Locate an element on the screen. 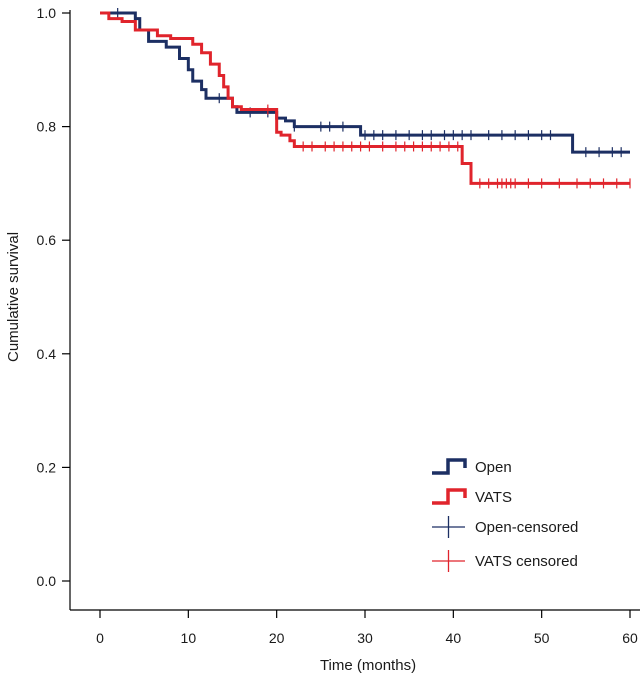 The image size is (640, 683). x-tick-label: 0 is located at coordinates (100, 638).